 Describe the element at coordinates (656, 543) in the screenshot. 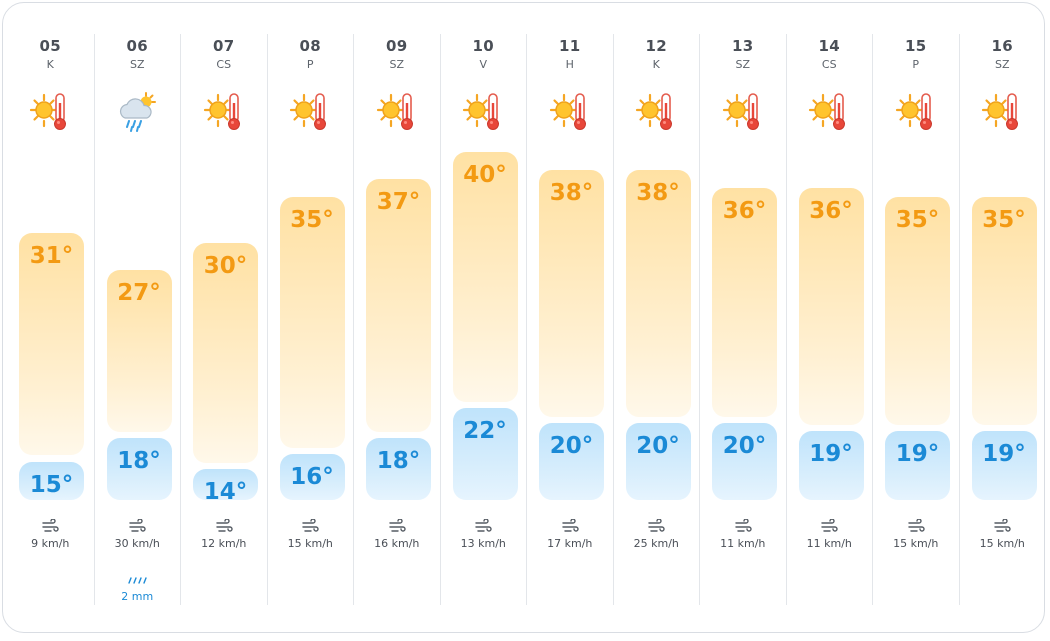

I see `wind-speed: 25 km/h` at that location.